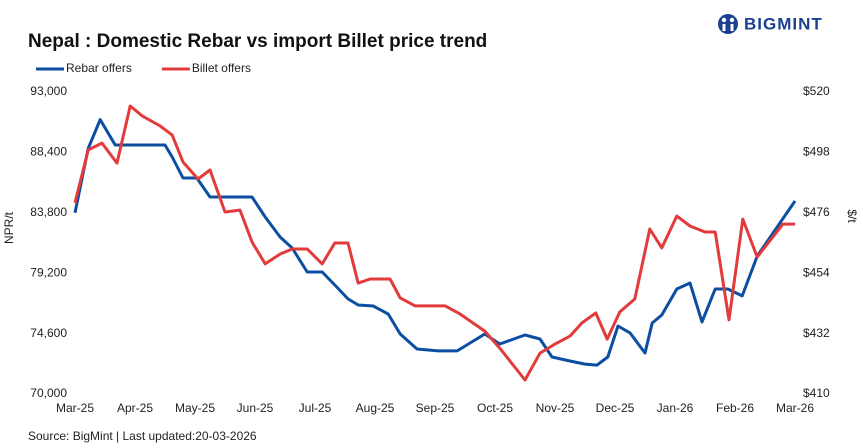 The width and height of the screenshot is (863, 448). What do you see at coordinates (435, 408) in the screenshot?
I see `x-tick-label: Sep-25` at bounding box center [435, 408].